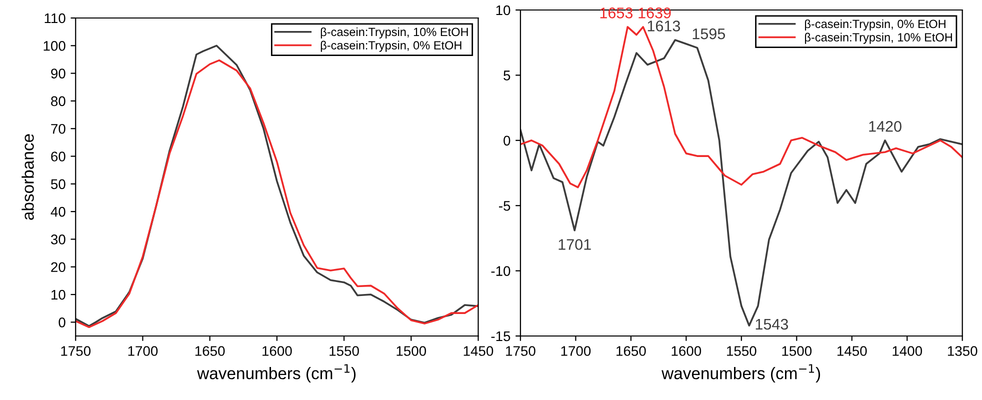 Image resolution: width=982 pixels, height=400 pixels. What do you see at coordinates (58, 184) in the screenshot?
I see `y-tick-label: 50` at bounding box center [58, 184].